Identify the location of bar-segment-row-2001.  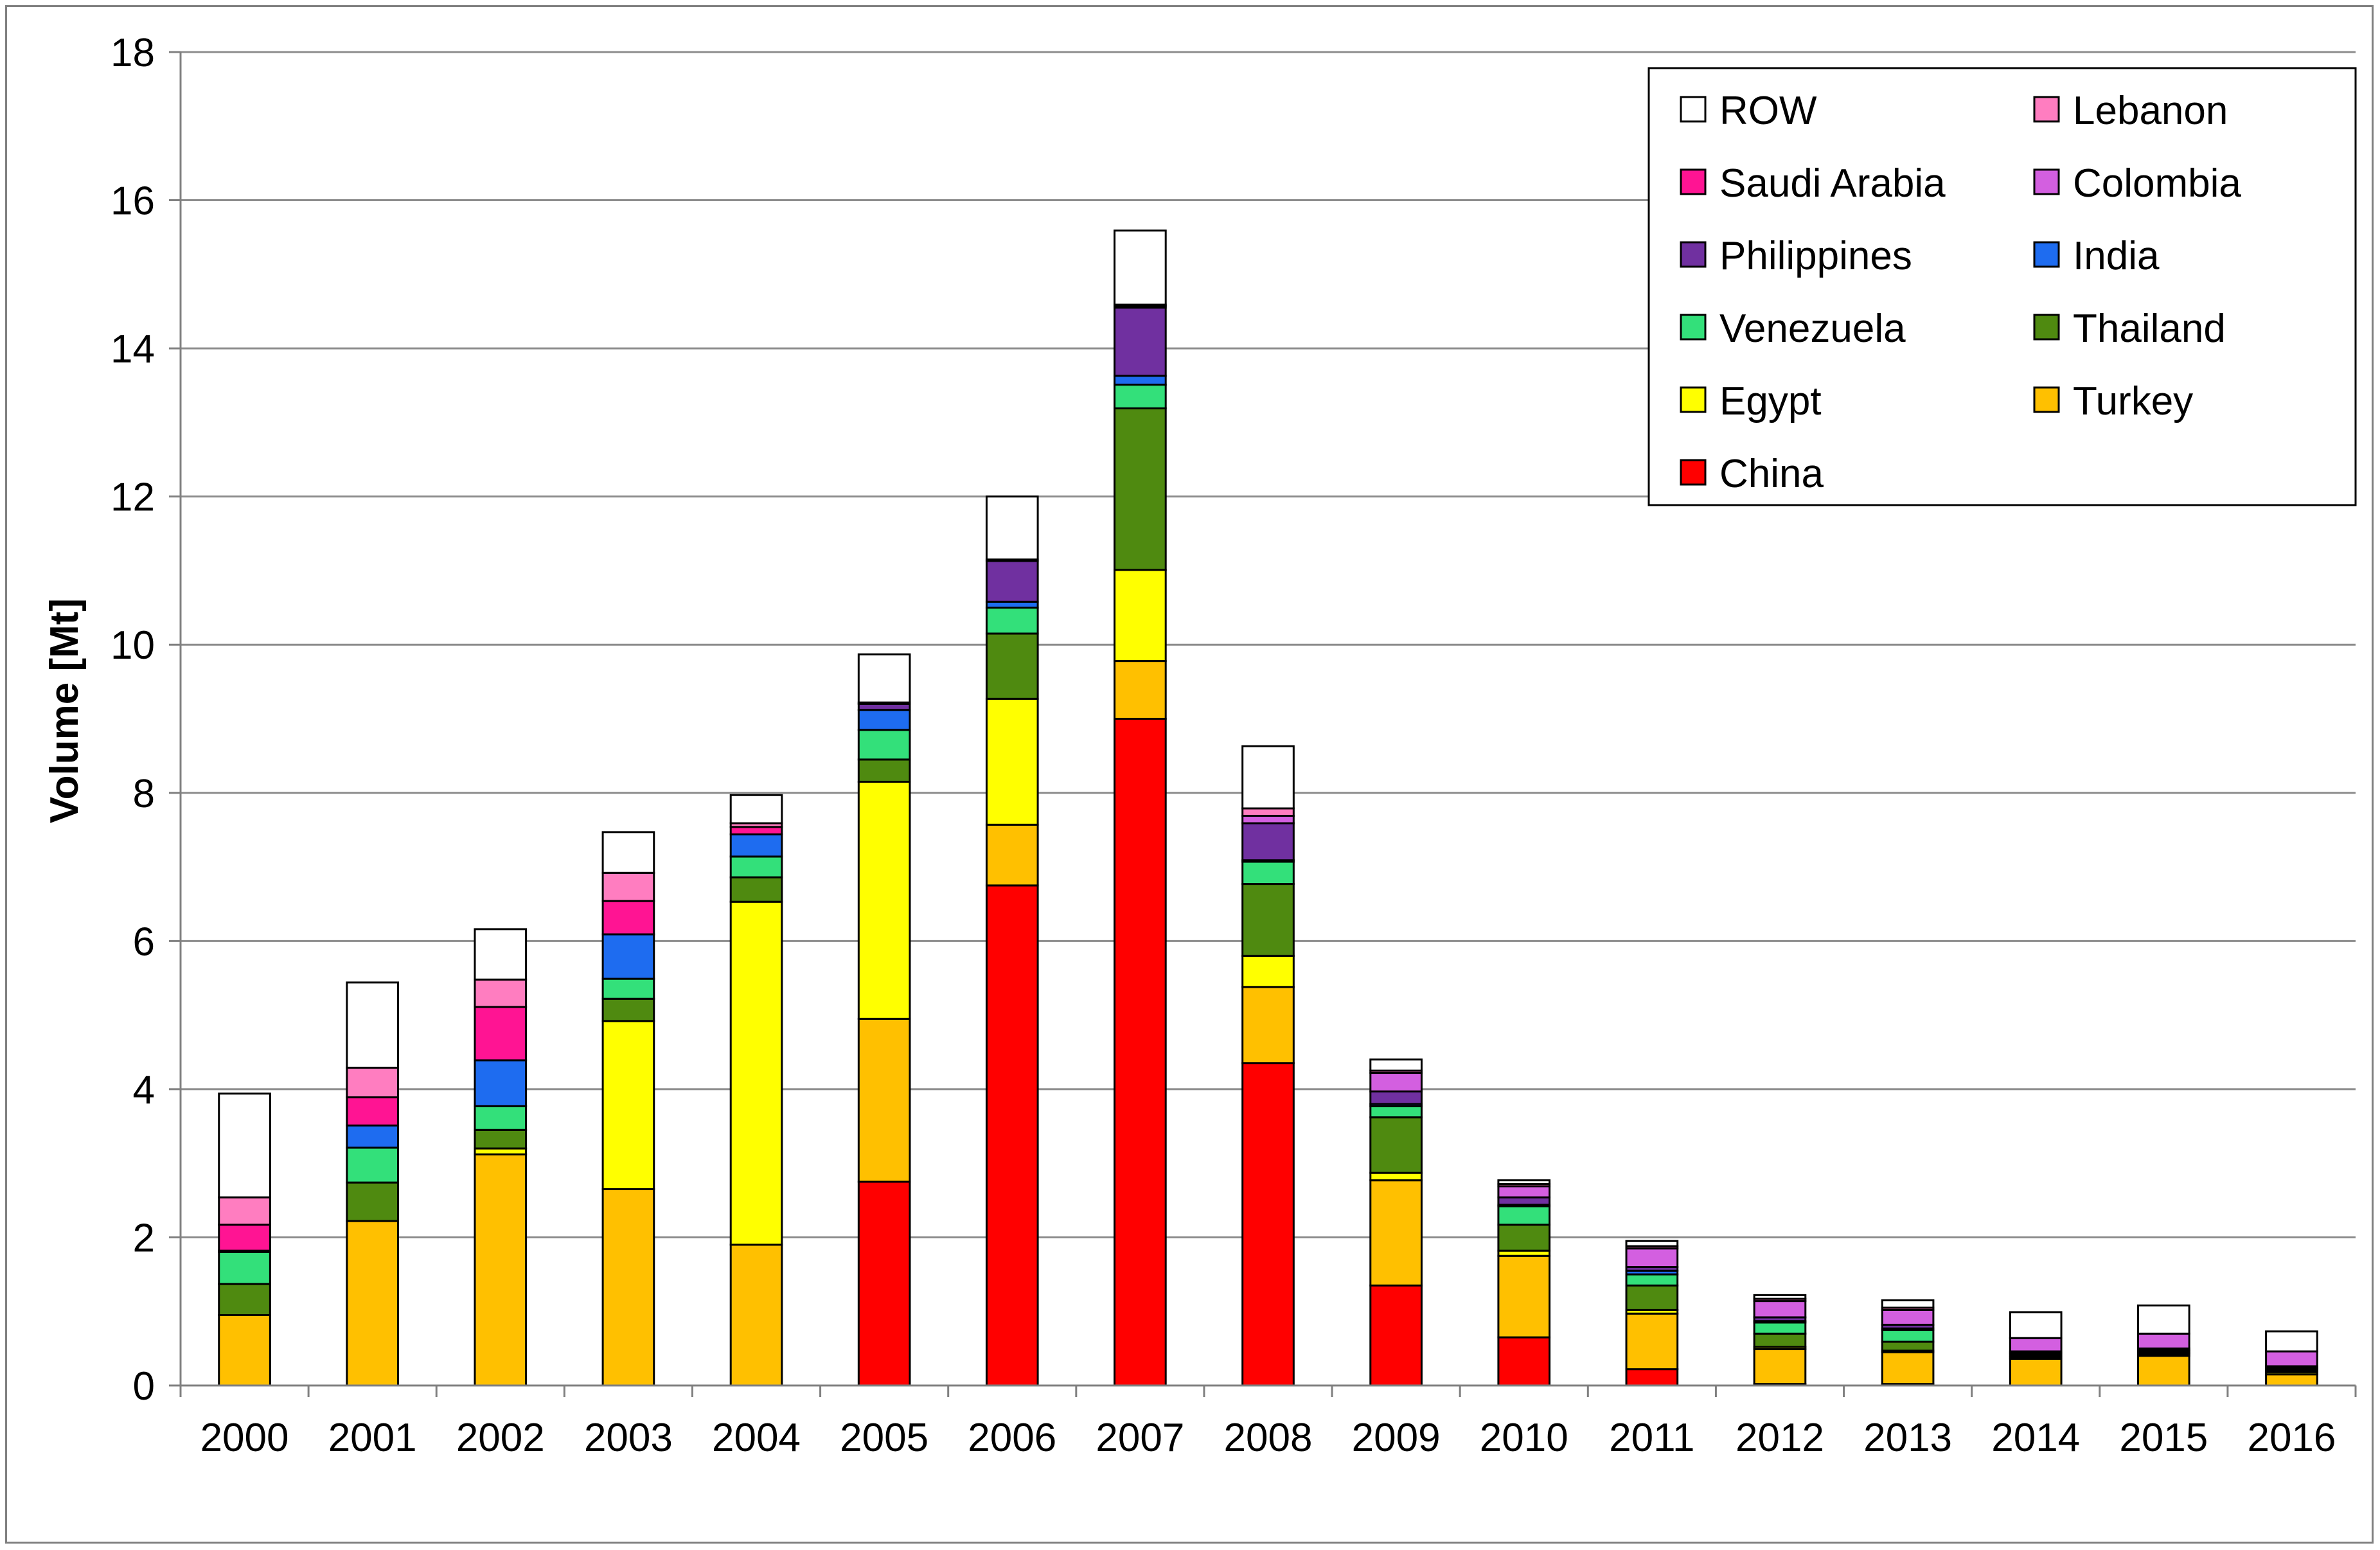
(373, 1025).